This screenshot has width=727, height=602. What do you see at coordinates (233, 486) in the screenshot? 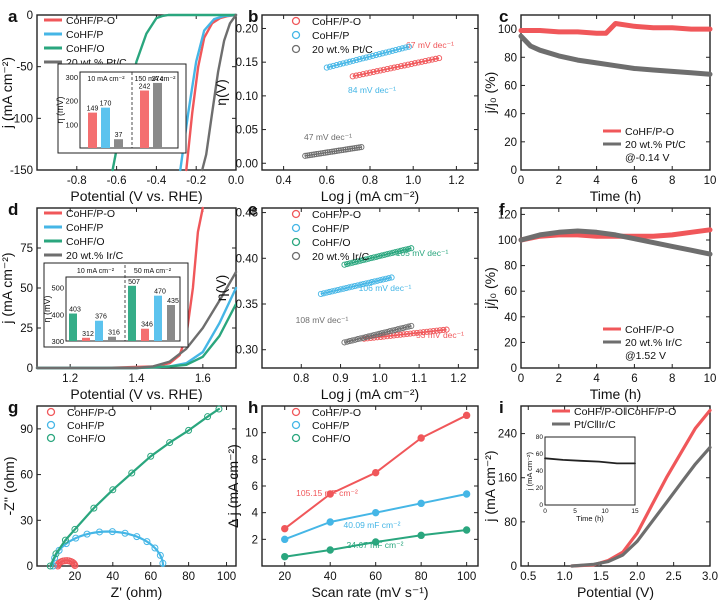
I see `y-axis-label: Δ j (mA cm⁻²)` at bounding box center [233, 486].